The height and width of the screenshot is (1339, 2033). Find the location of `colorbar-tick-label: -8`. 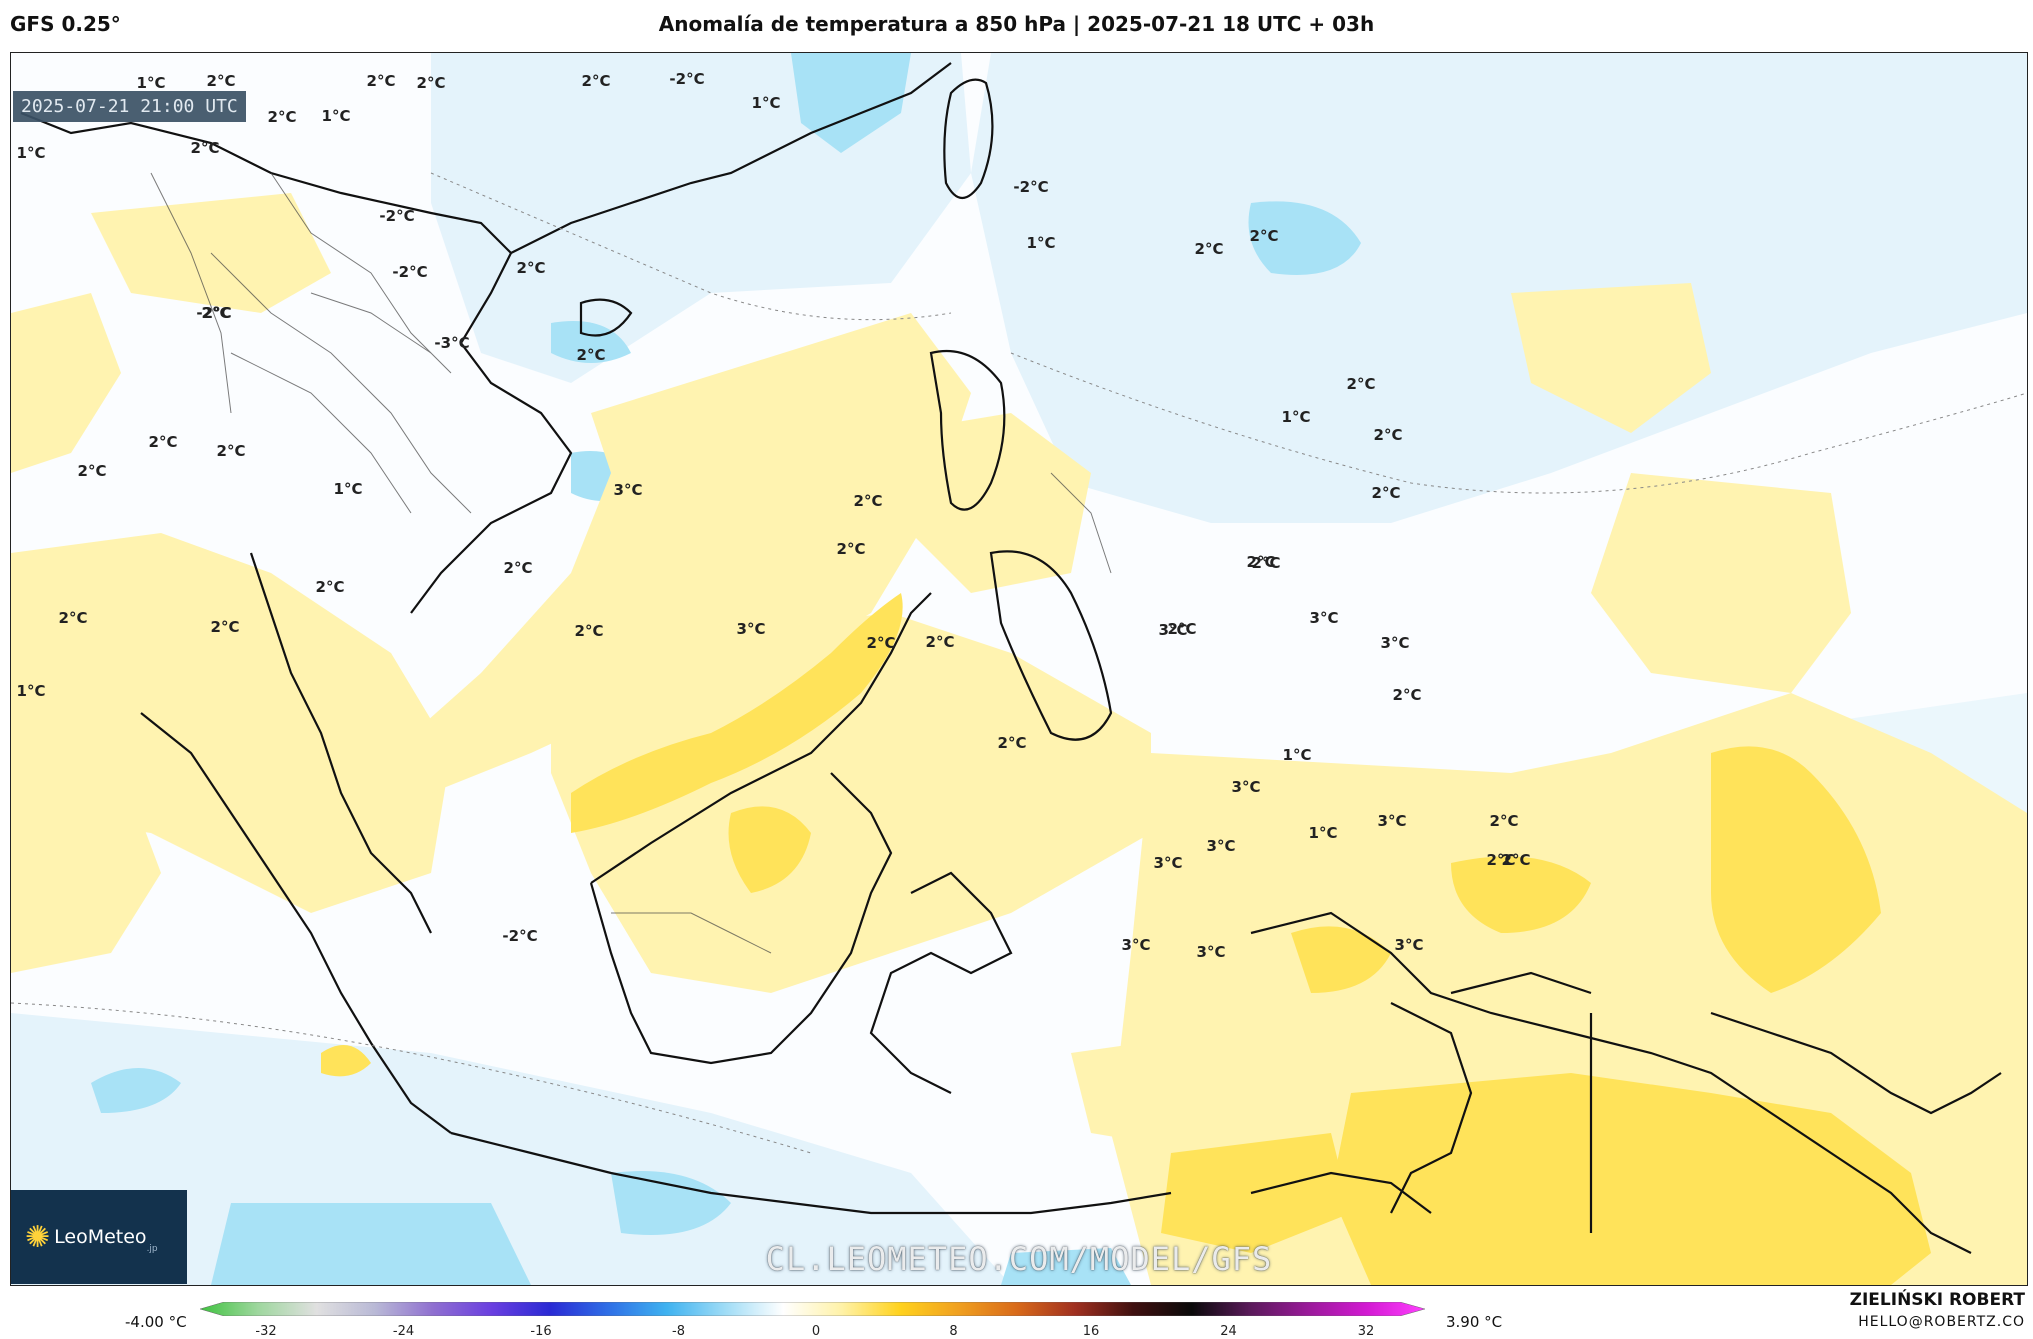

colorbar-tick-label: -8 is located at coordinates (678, 1331).